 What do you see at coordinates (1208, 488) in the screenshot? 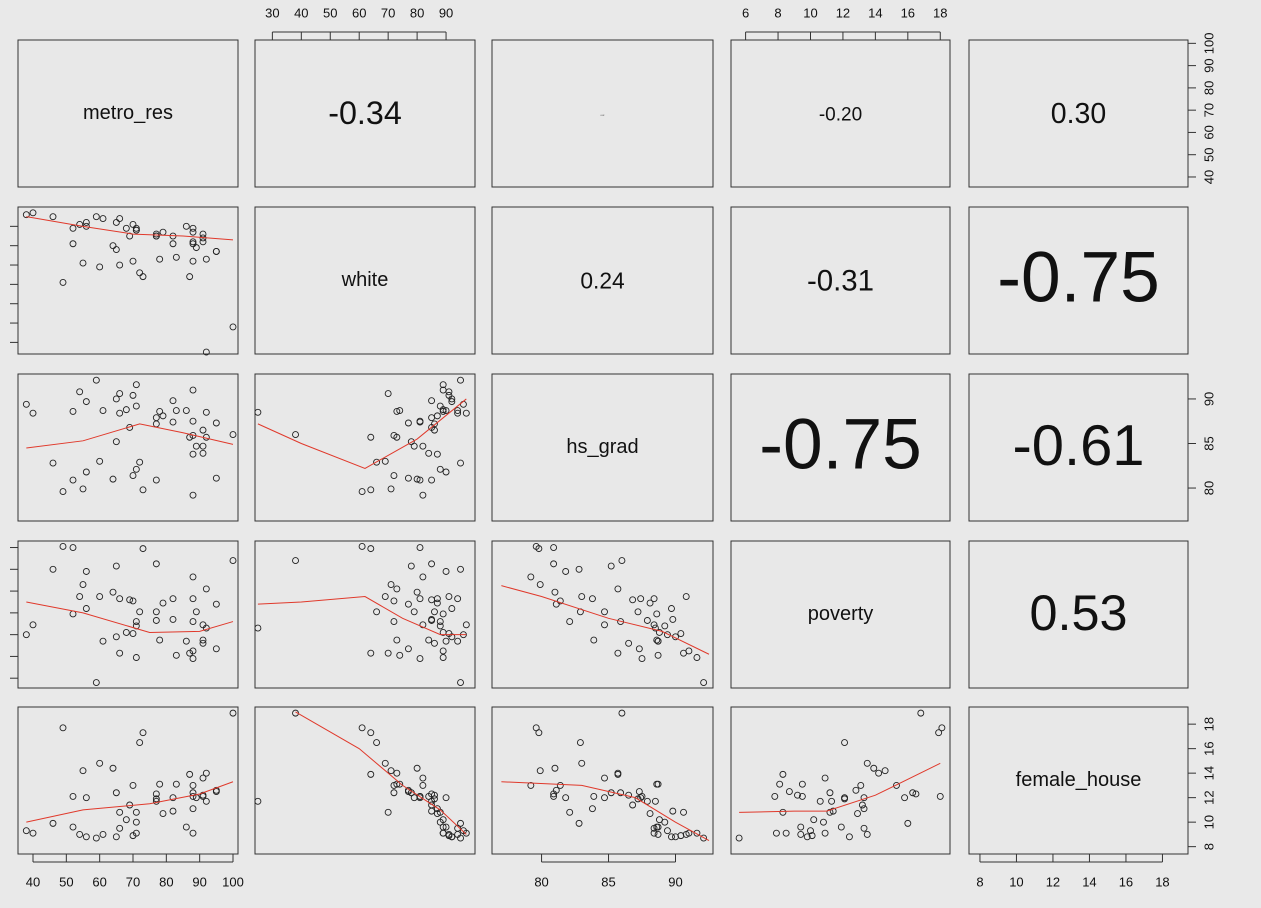
I see `y-tick-label: 80` at bounding box center [1208, 488].